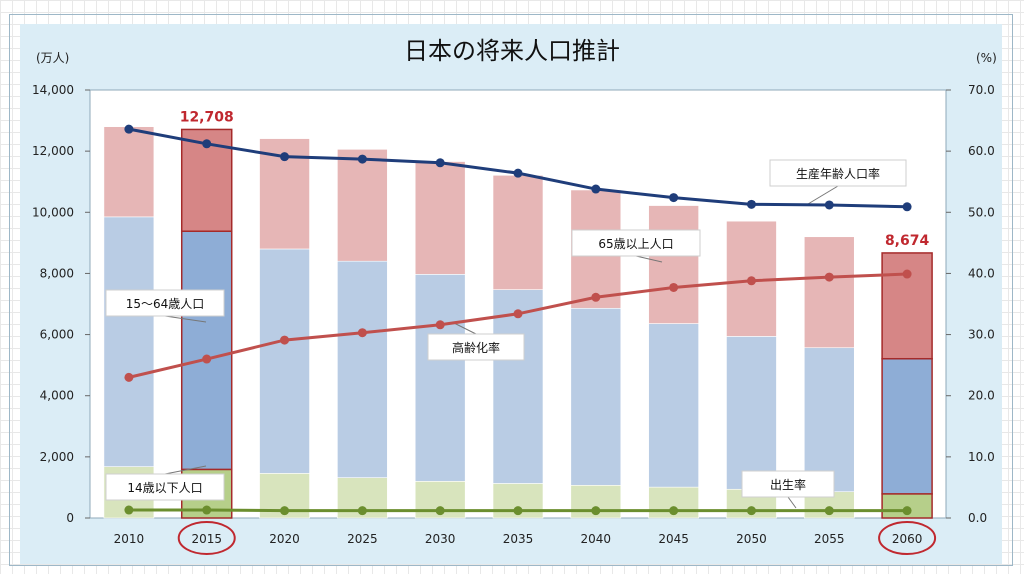 Image resolution: width=1024 pixels, height=574 pixels. I want to click on x-axis-tick-label: 2020, so click(284, 539).